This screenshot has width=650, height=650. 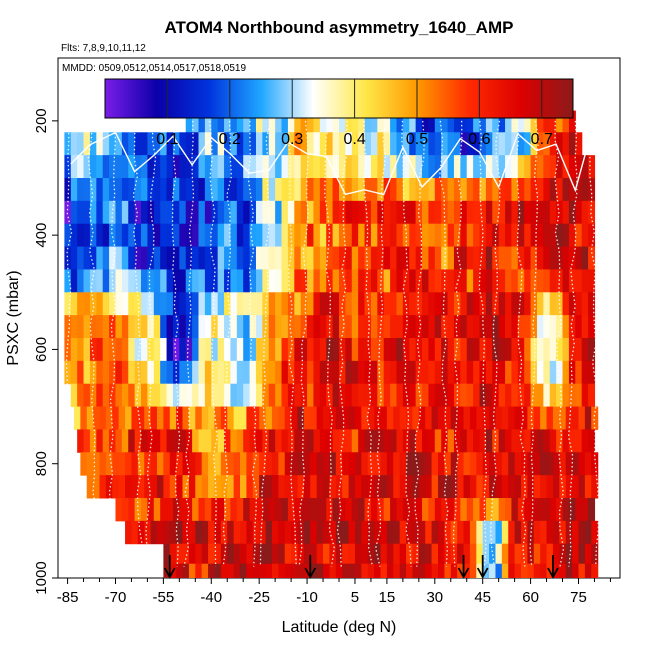 I want to click on flight-track-upper, so click(x=331, y=163).